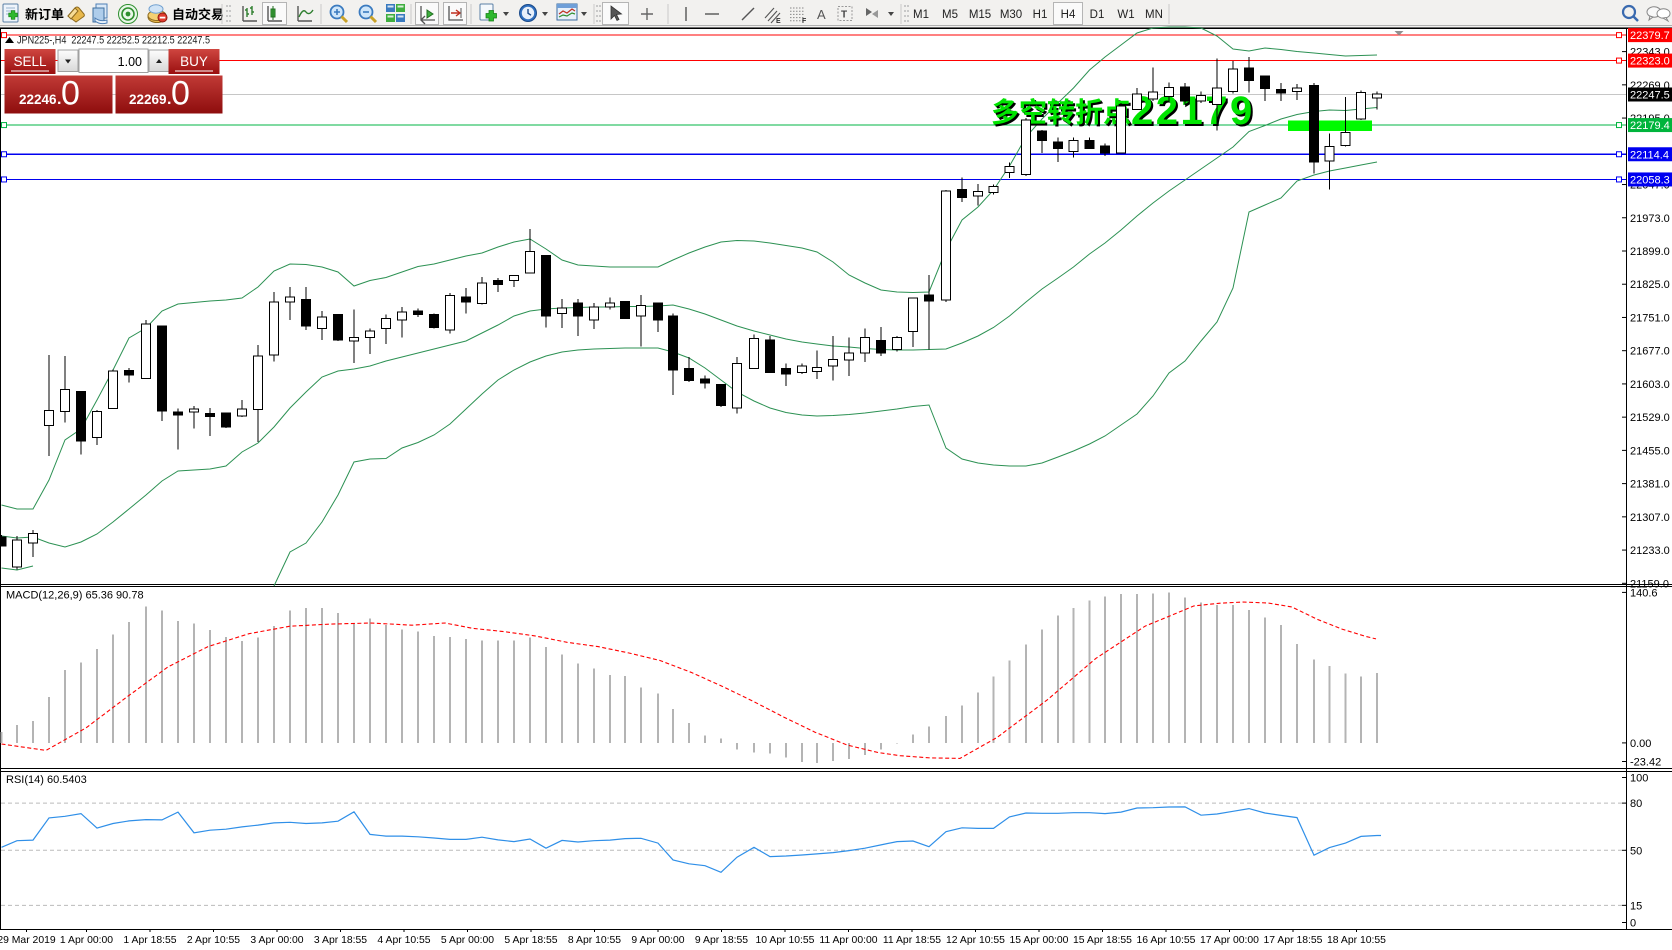  What do you see at coordinates (844, 15) in the screenshot?
I see `svg-text: T` at bounding box center [844, 15].